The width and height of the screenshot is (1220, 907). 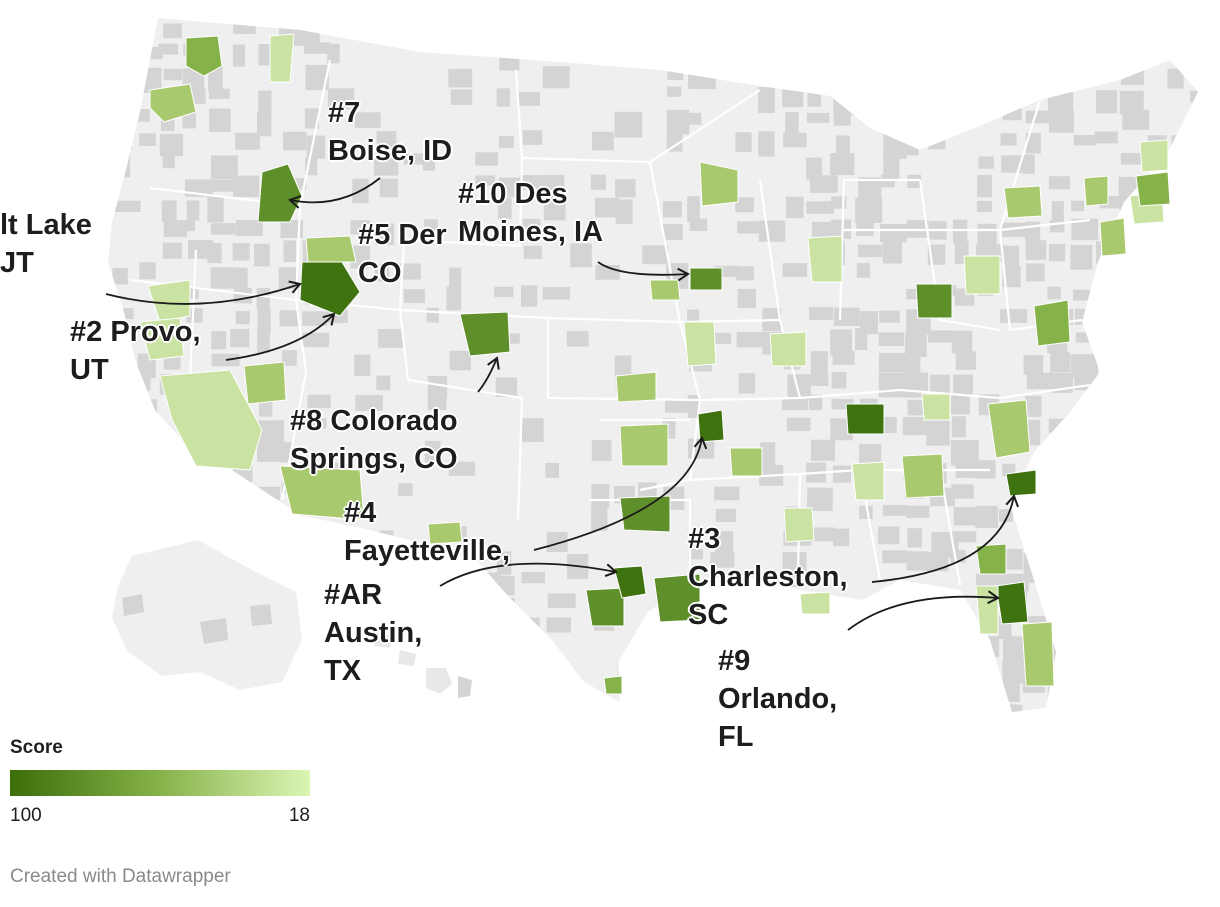 I want to click on label-austin: #AR Austin, TX, so click(x=373, y=633).